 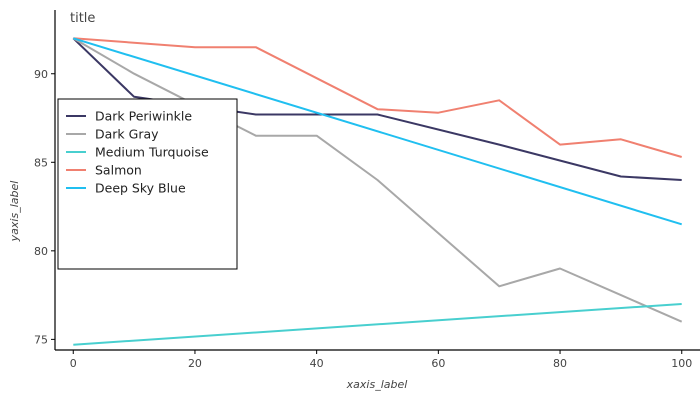 What do you see at coordinates (118, 170) in the screenshot?
I see `legend-label-salmon: Salmon` at bounding box center [118, 170].